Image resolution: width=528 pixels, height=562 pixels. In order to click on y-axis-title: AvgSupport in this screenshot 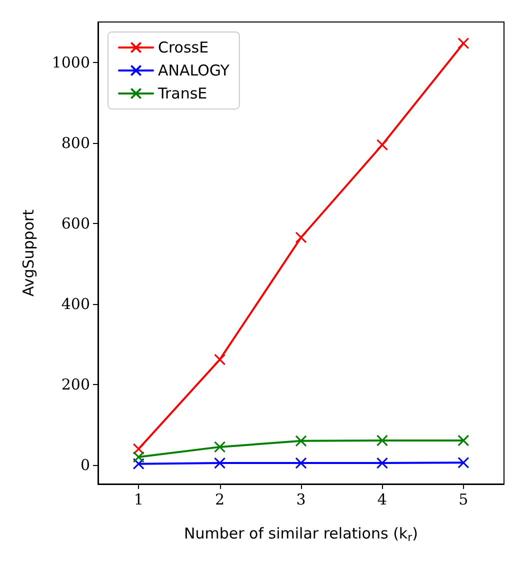, I will do `click(29, 253)`.